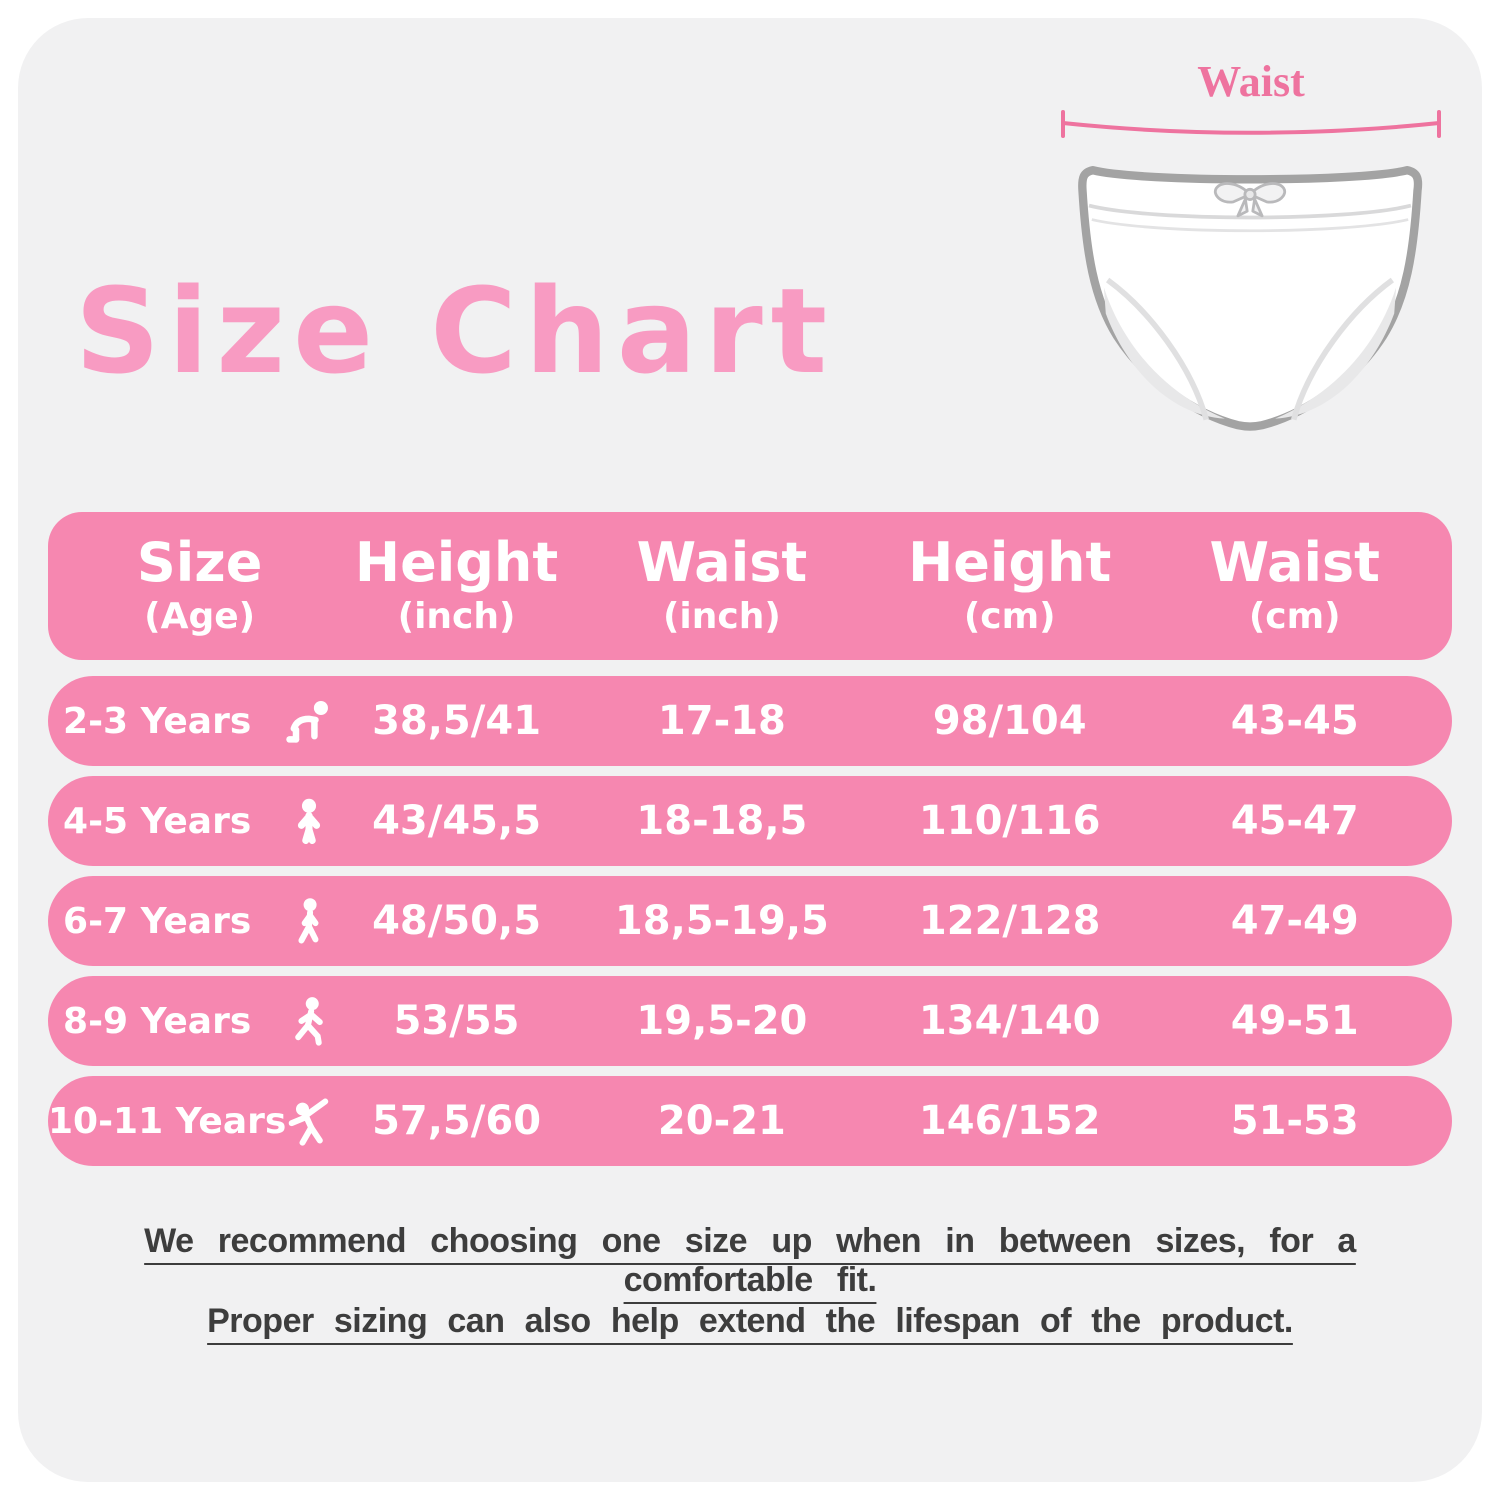  I want to click on height-cm-value: 110/116, so click(1009, 821).